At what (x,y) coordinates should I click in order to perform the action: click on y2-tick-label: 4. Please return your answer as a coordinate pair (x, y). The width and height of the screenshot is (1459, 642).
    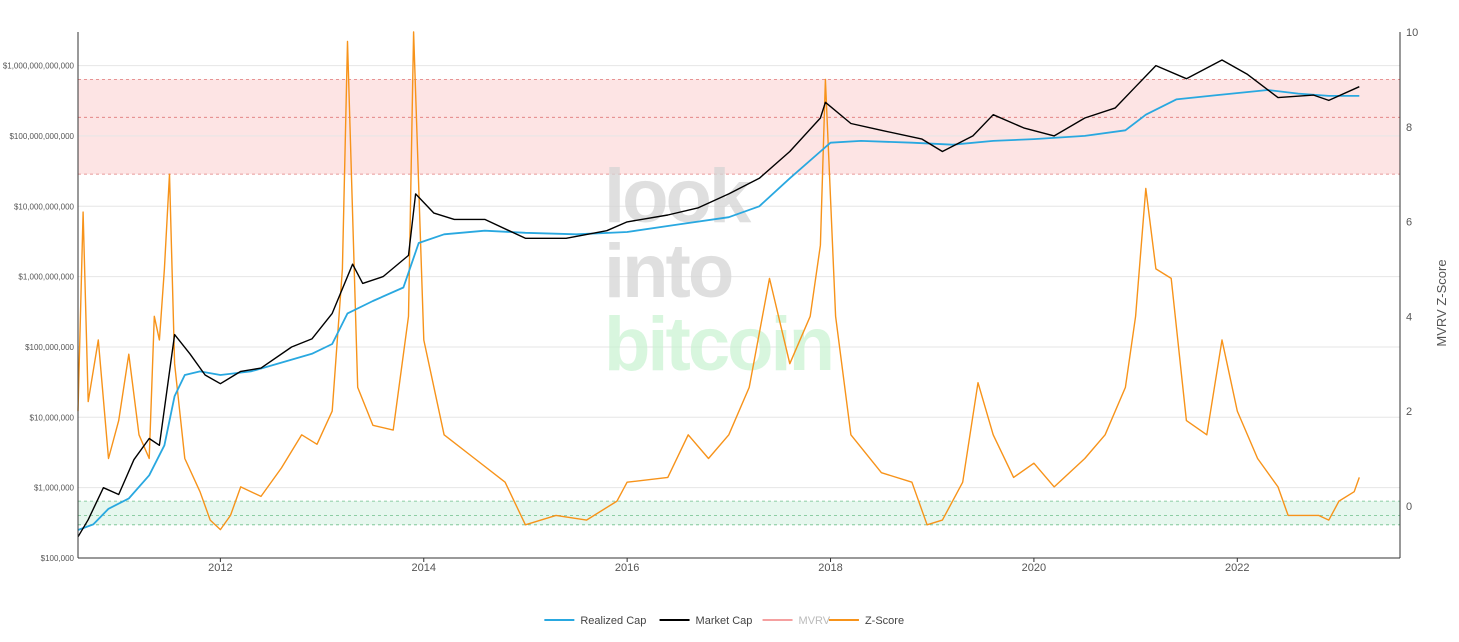
    Looking at the image, I should click on (1409, 317).